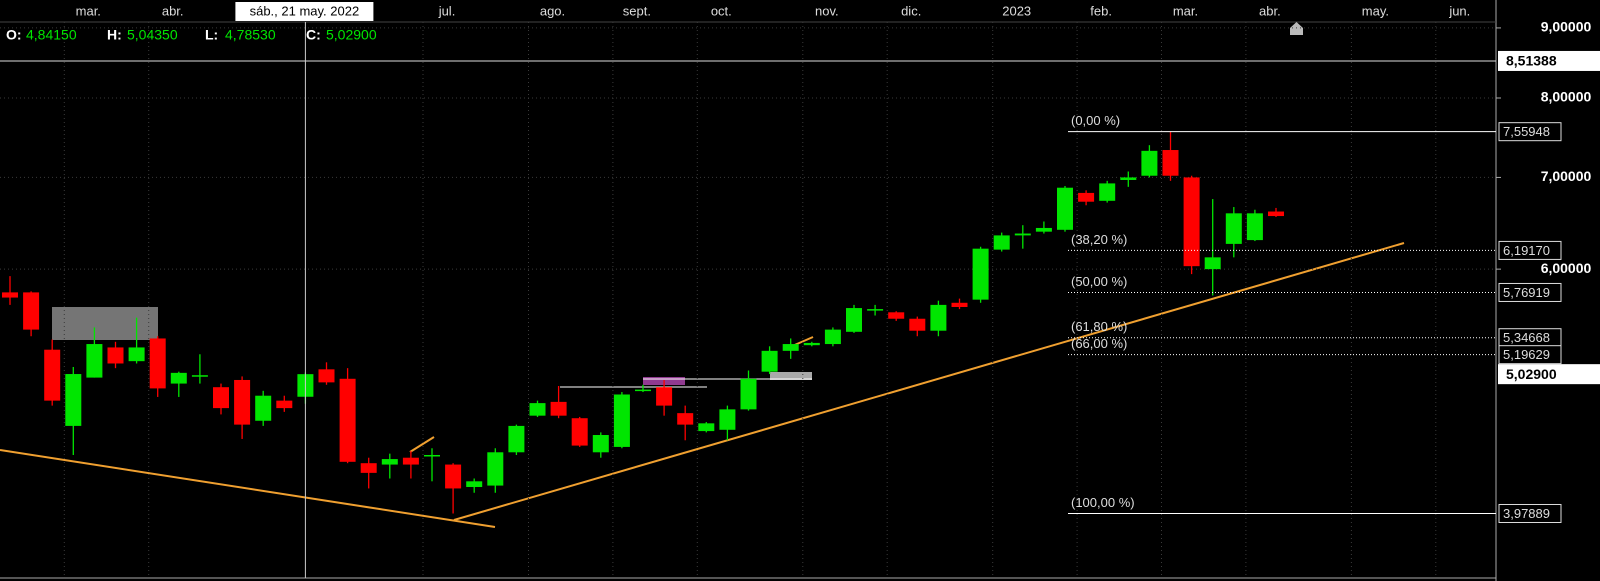 This screenshot has height=581, width=1600. What do you see at coordinates (1526, 250) in the screenshot?
I see `fib-value-label: 6,19170` at bounding box center [1526, 250].